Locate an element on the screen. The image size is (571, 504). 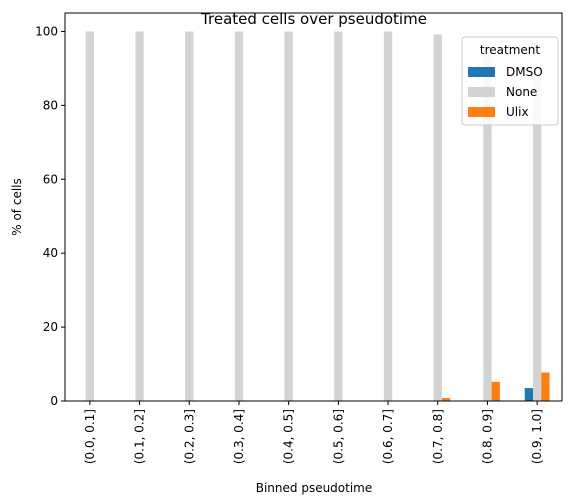
y-tick-label: 60 is located at coordinates (50, 179).